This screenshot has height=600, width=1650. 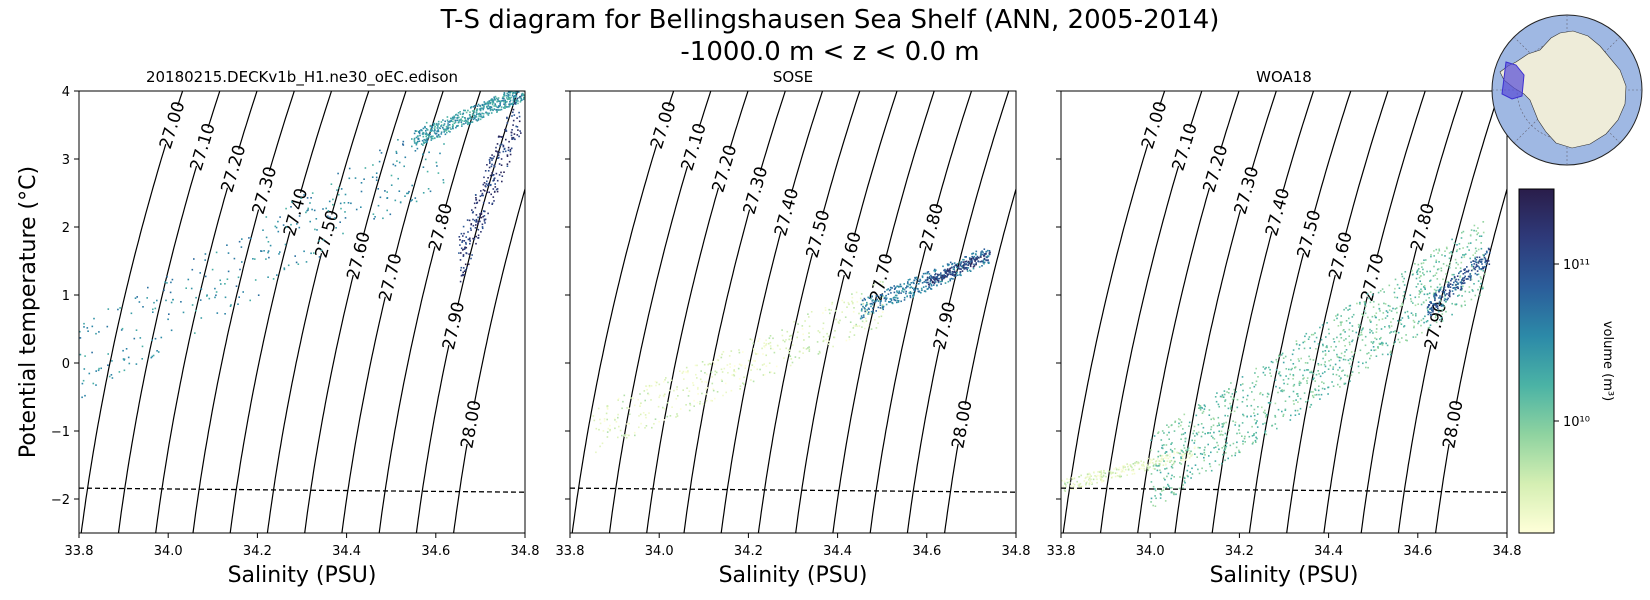 I want to click on panel-sose-x-axis: 33.8 34.0 34.2 34.4 34.6 34.8, so click(x=793, y=546).